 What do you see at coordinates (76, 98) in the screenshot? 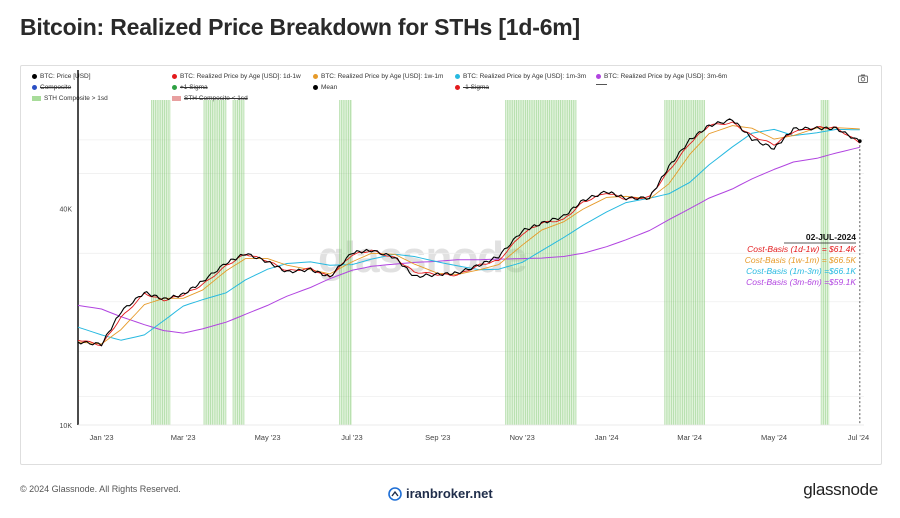
I see `legend-label: STH Composite > 1sd` at bounding box center [76, 98].